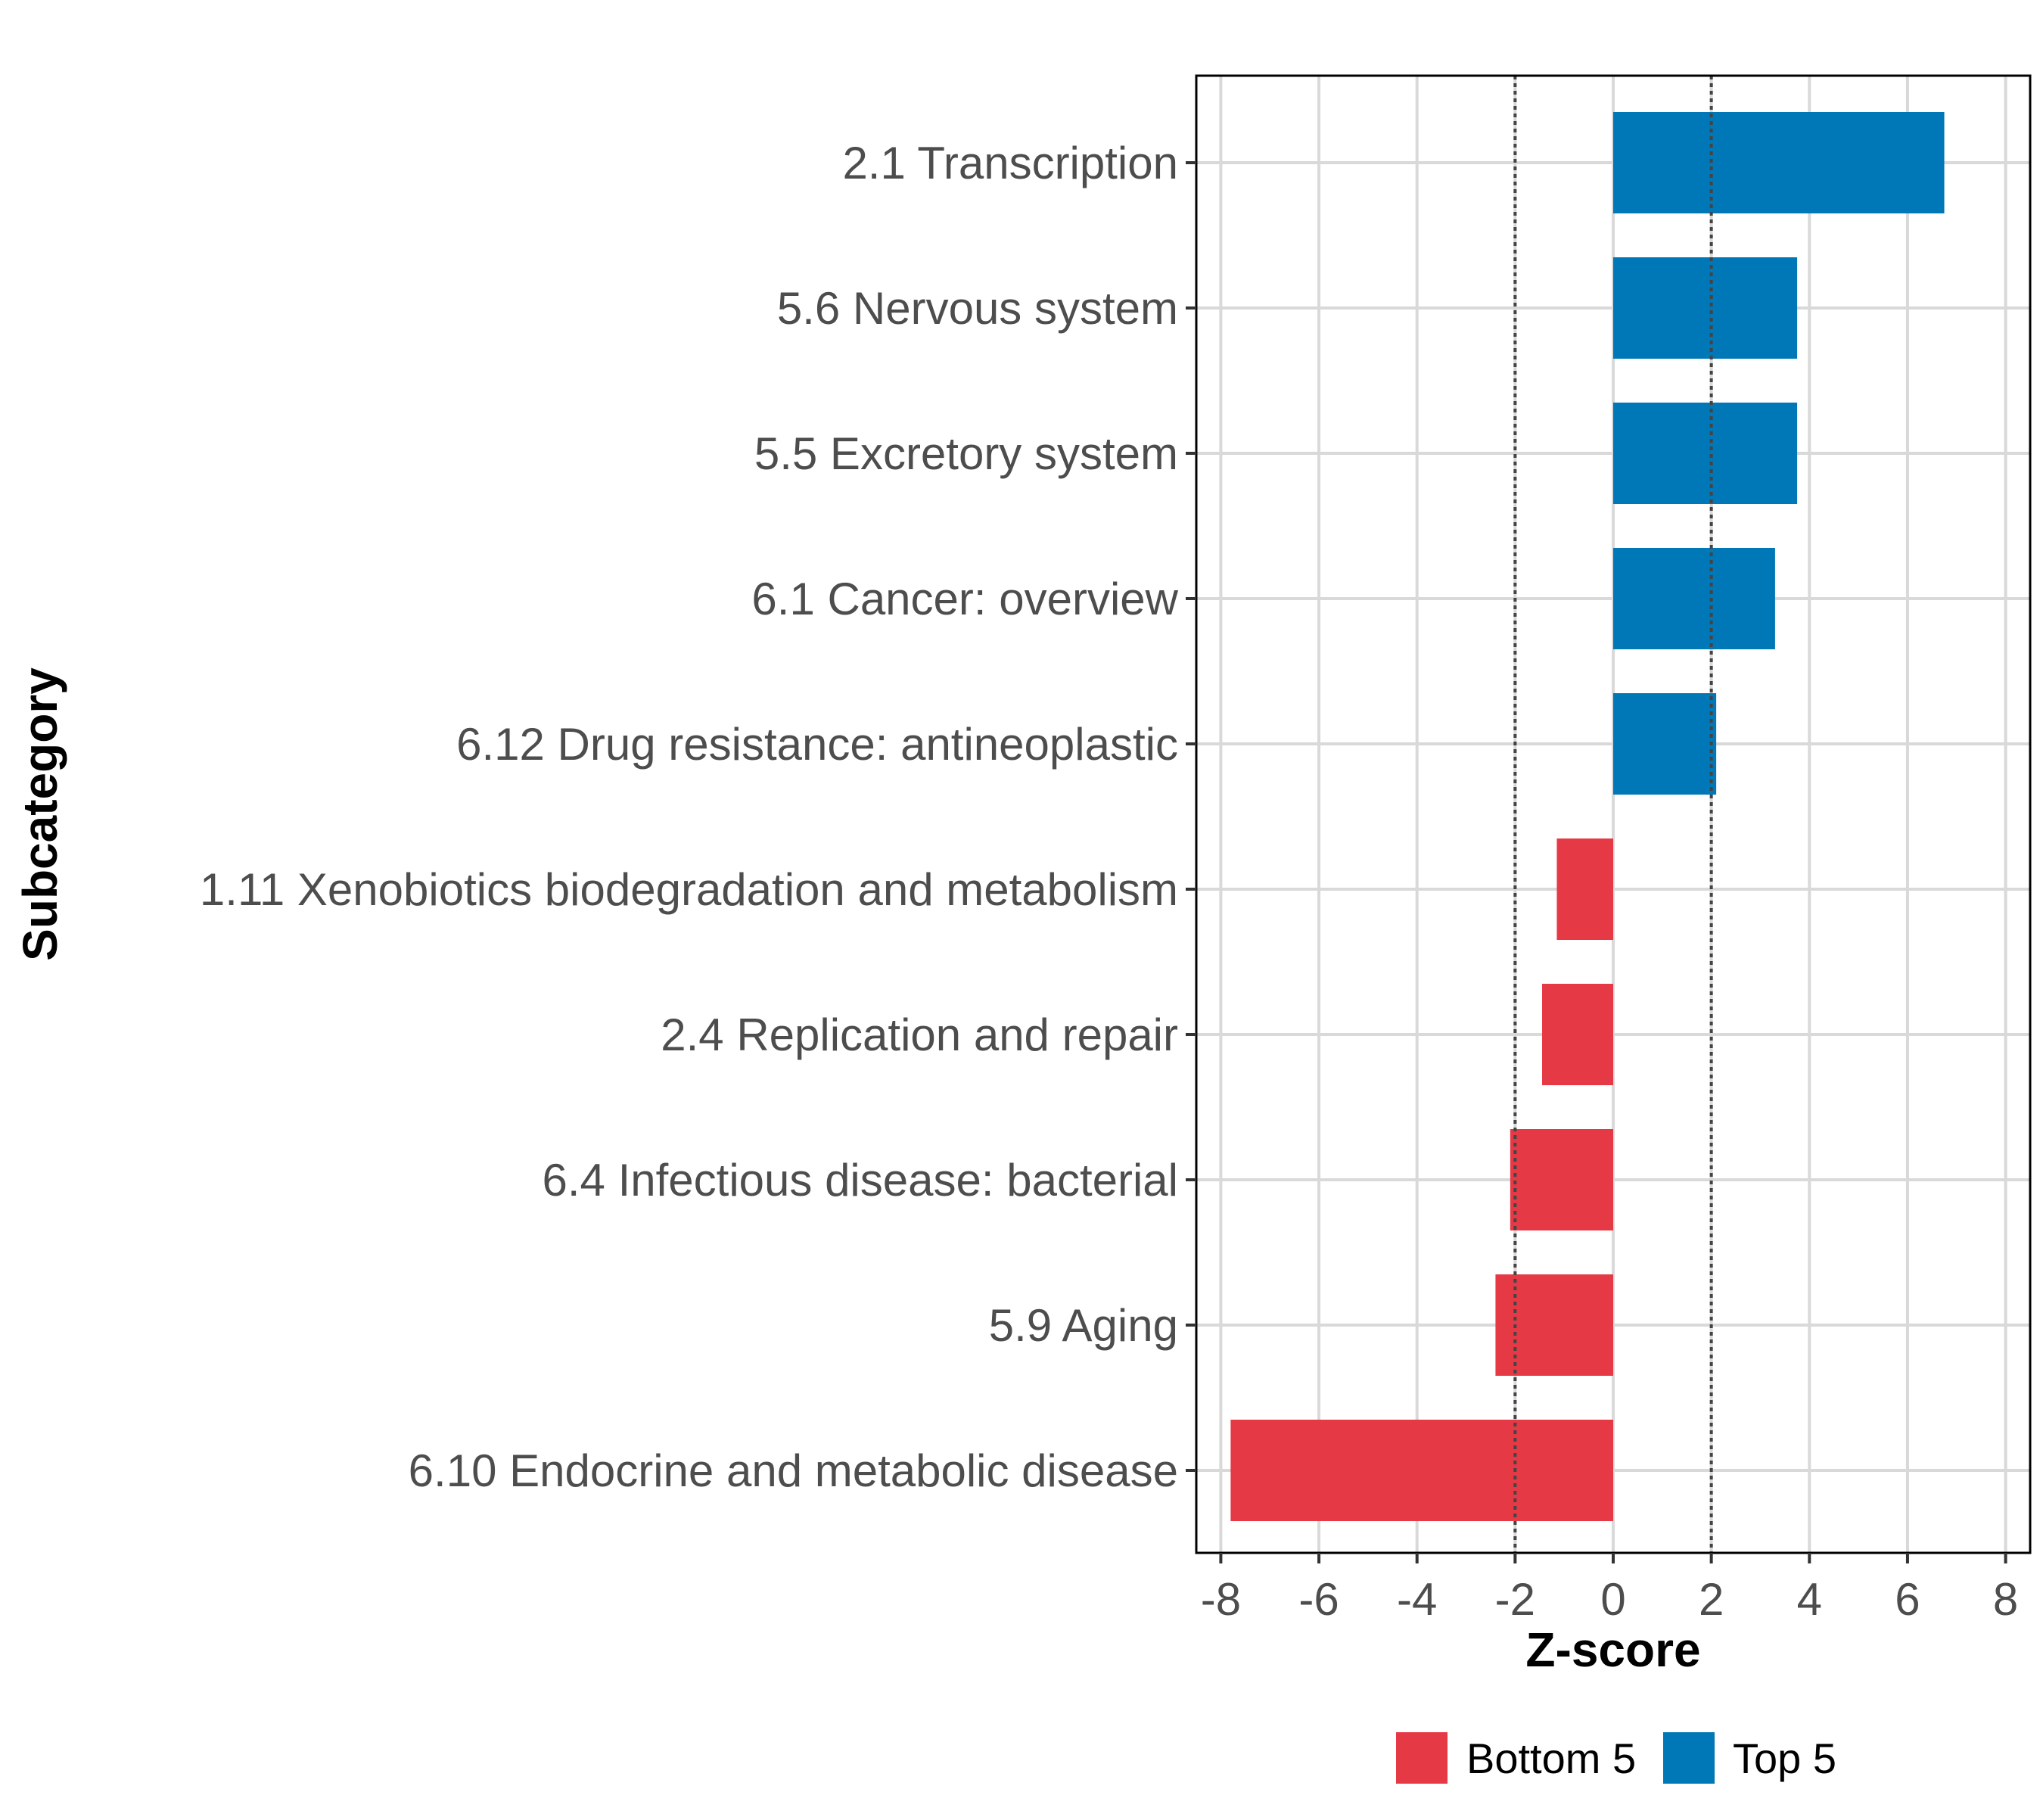 The image size is (2043, 1820). Describe the element at coordinates (1515, 1599) in the screenshot. I see `x-tick-label: -2` at that location.